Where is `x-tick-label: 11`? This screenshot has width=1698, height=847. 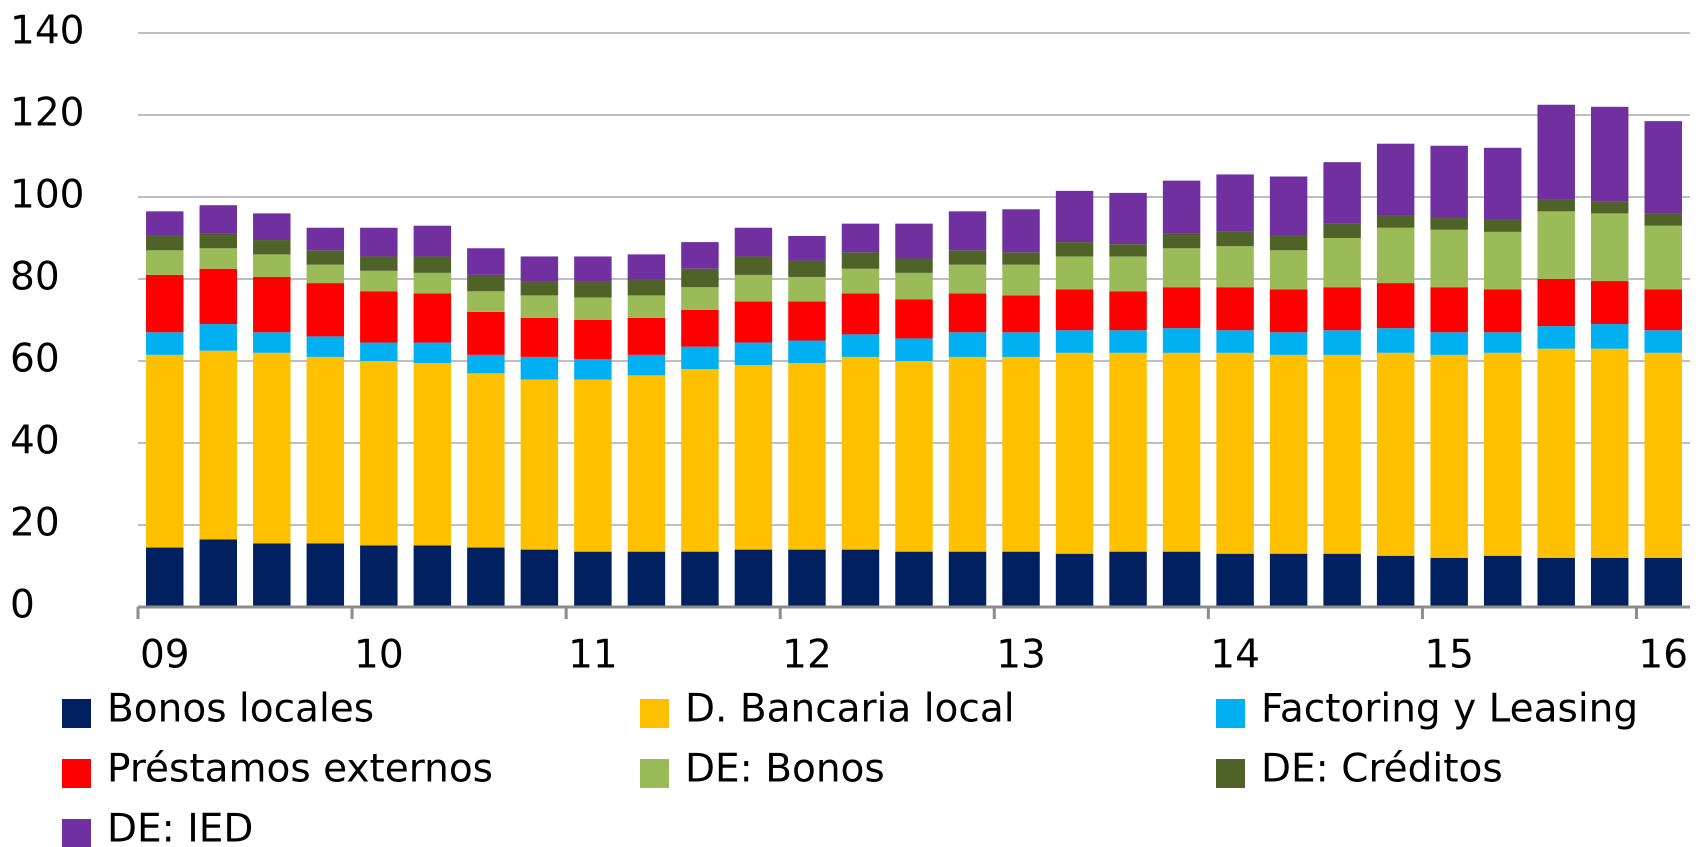
x-tick-label: 11 is located at coordinates (593, 655).